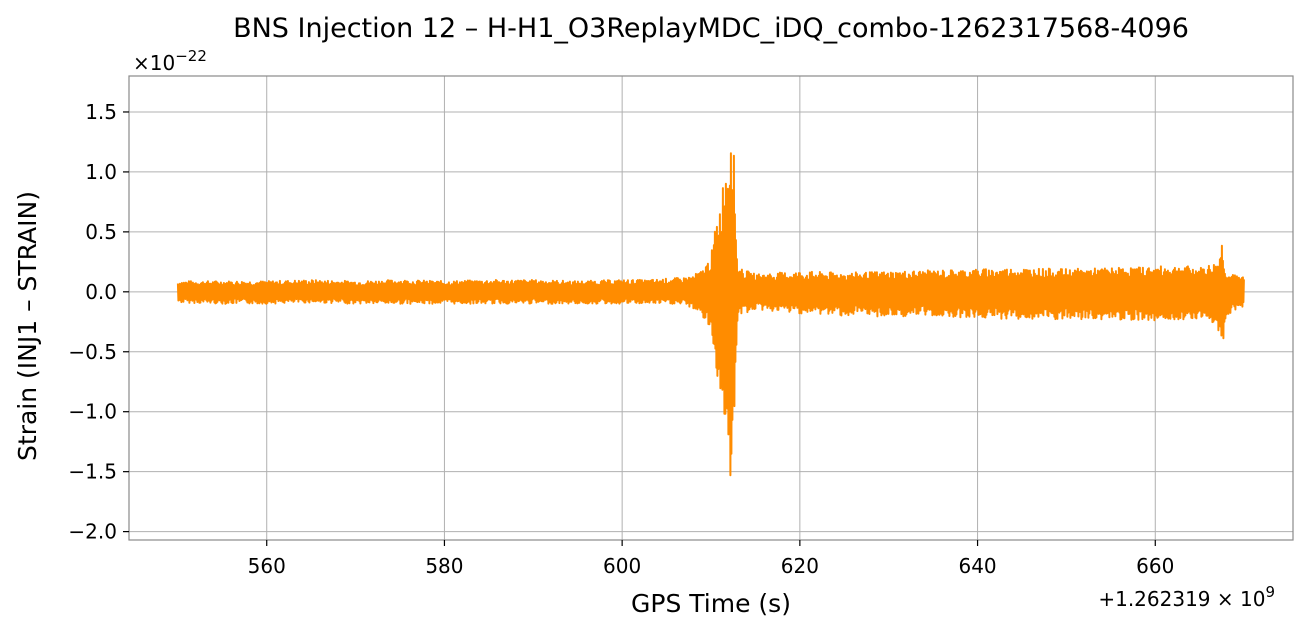 The image size is (1307, 637). I want to click on x-tick-label: 640, so click(977, 566).